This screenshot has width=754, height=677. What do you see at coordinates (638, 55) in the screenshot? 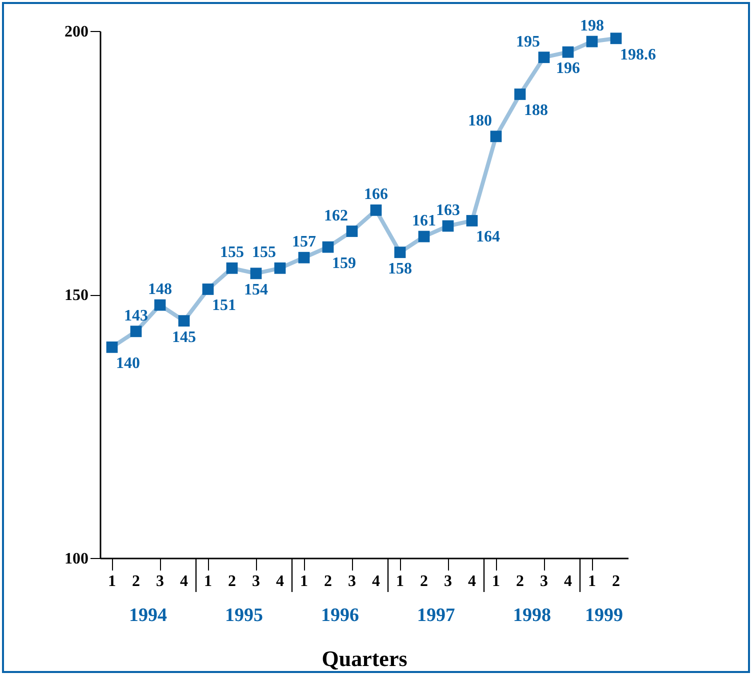
I see `data-label: 198.6` at bounding box center [638, 55].